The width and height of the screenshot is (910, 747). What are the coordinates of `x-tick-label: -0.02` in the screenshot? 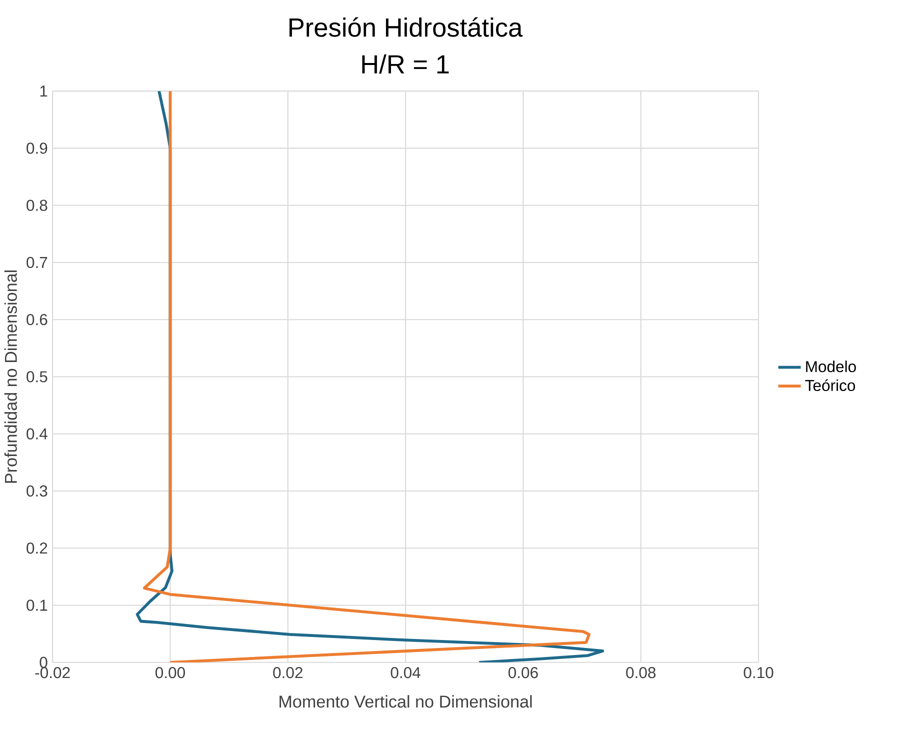 It's located at (52, 672).